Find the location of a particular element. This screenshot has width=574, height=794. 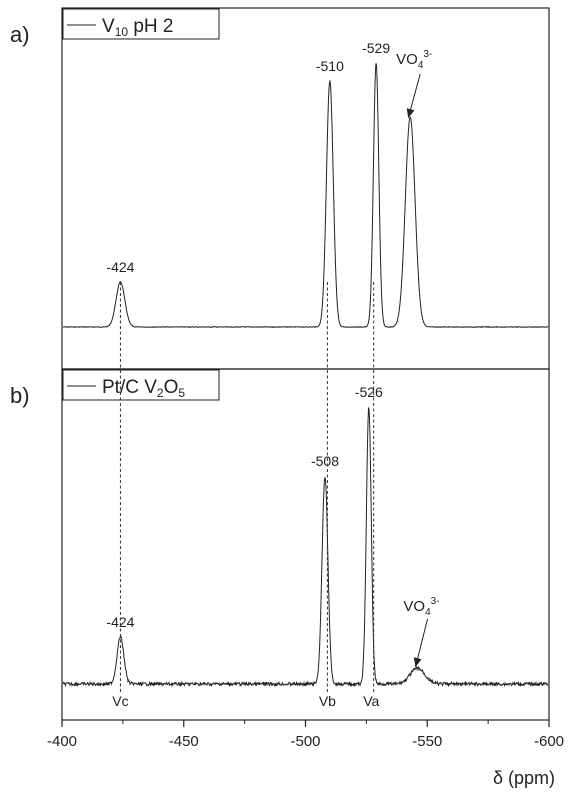

x-axis: -400 -450 -500 -550 -600 is located at coordinates (305, 735).